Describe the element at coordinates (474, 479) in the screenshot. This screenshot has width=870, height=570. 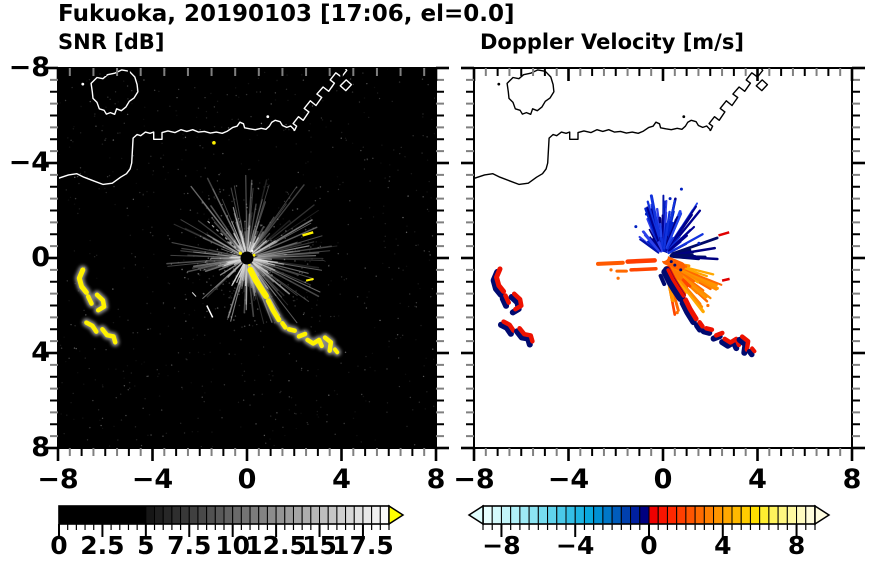
I see `vel-x-axis-label: −8` at that location.